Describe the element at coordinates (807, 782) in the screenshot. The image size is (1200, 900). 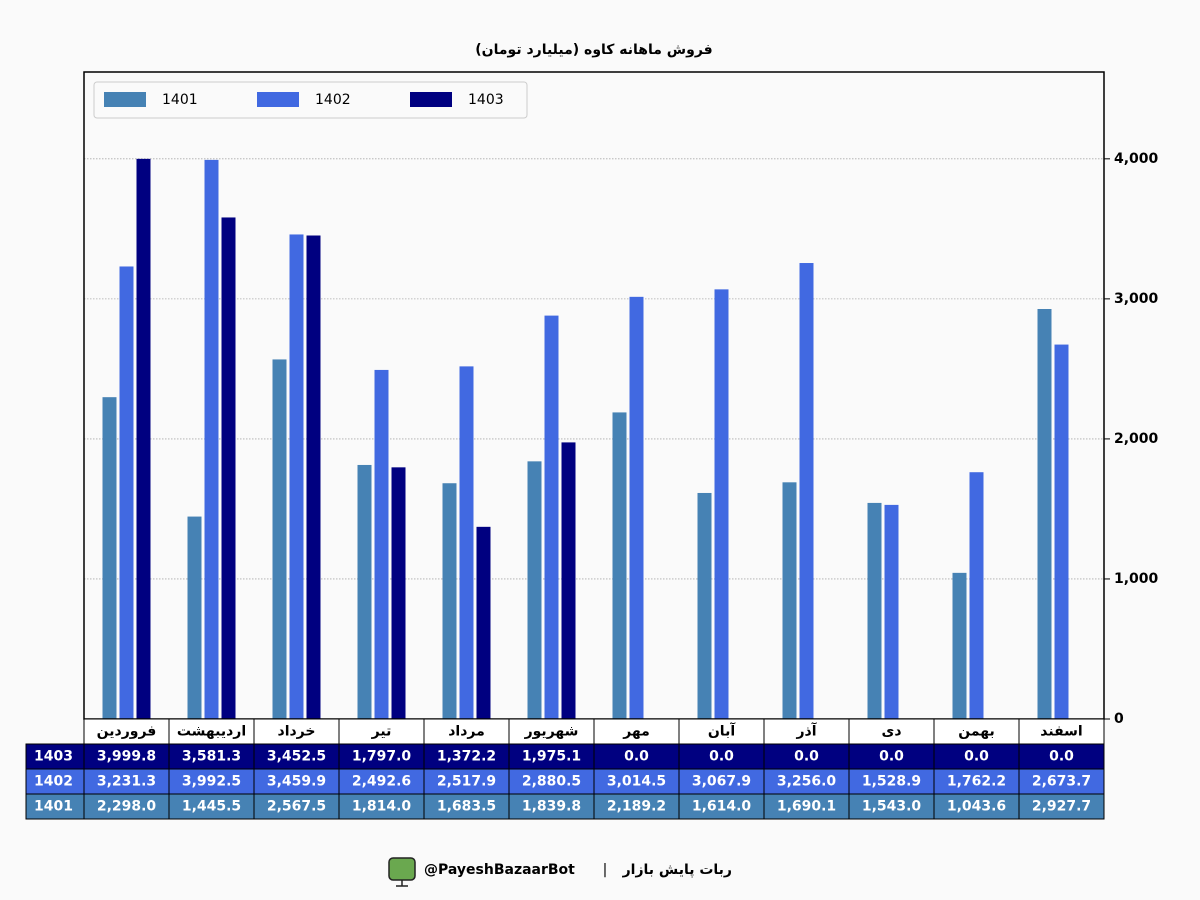
I see `table-value: 3,256.0` at that location.